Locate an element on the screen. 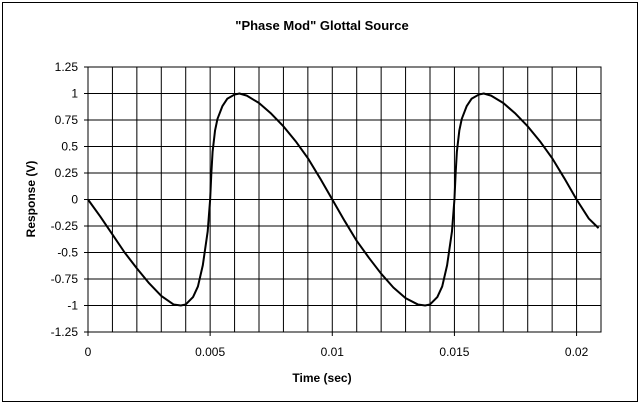 Image resolution: width=644 pixels, height=408 pixels. y-tick-label: -1.25 is located at coordinates (65, 332).